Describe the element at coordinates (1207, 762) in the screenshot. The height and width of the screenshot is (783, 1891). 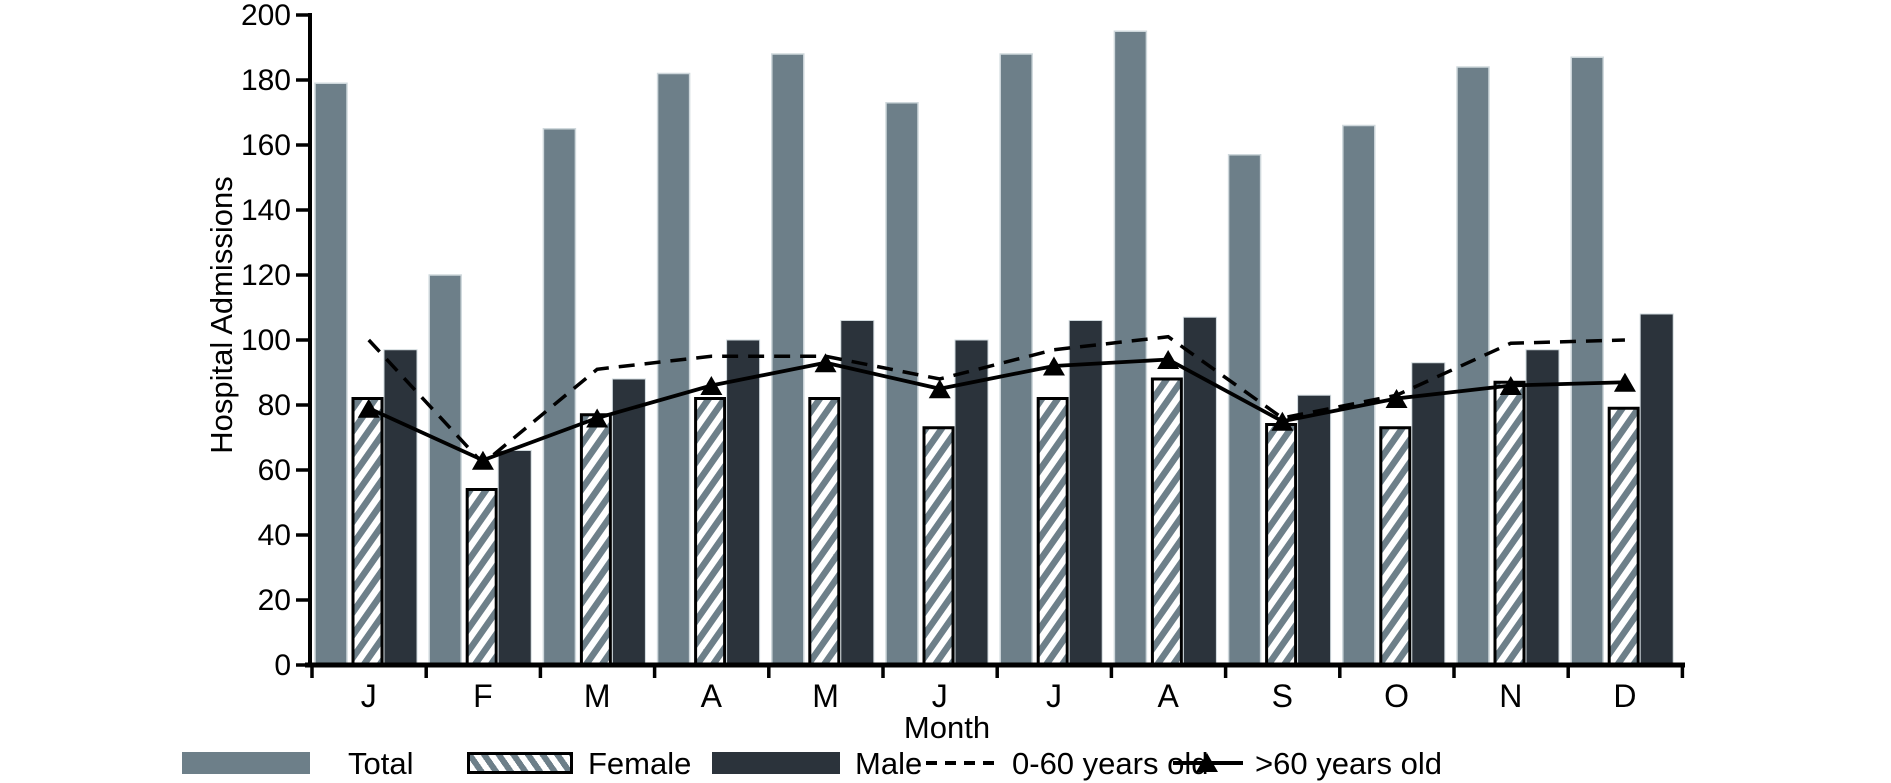
I see `legend-triangle-marker` at that location.